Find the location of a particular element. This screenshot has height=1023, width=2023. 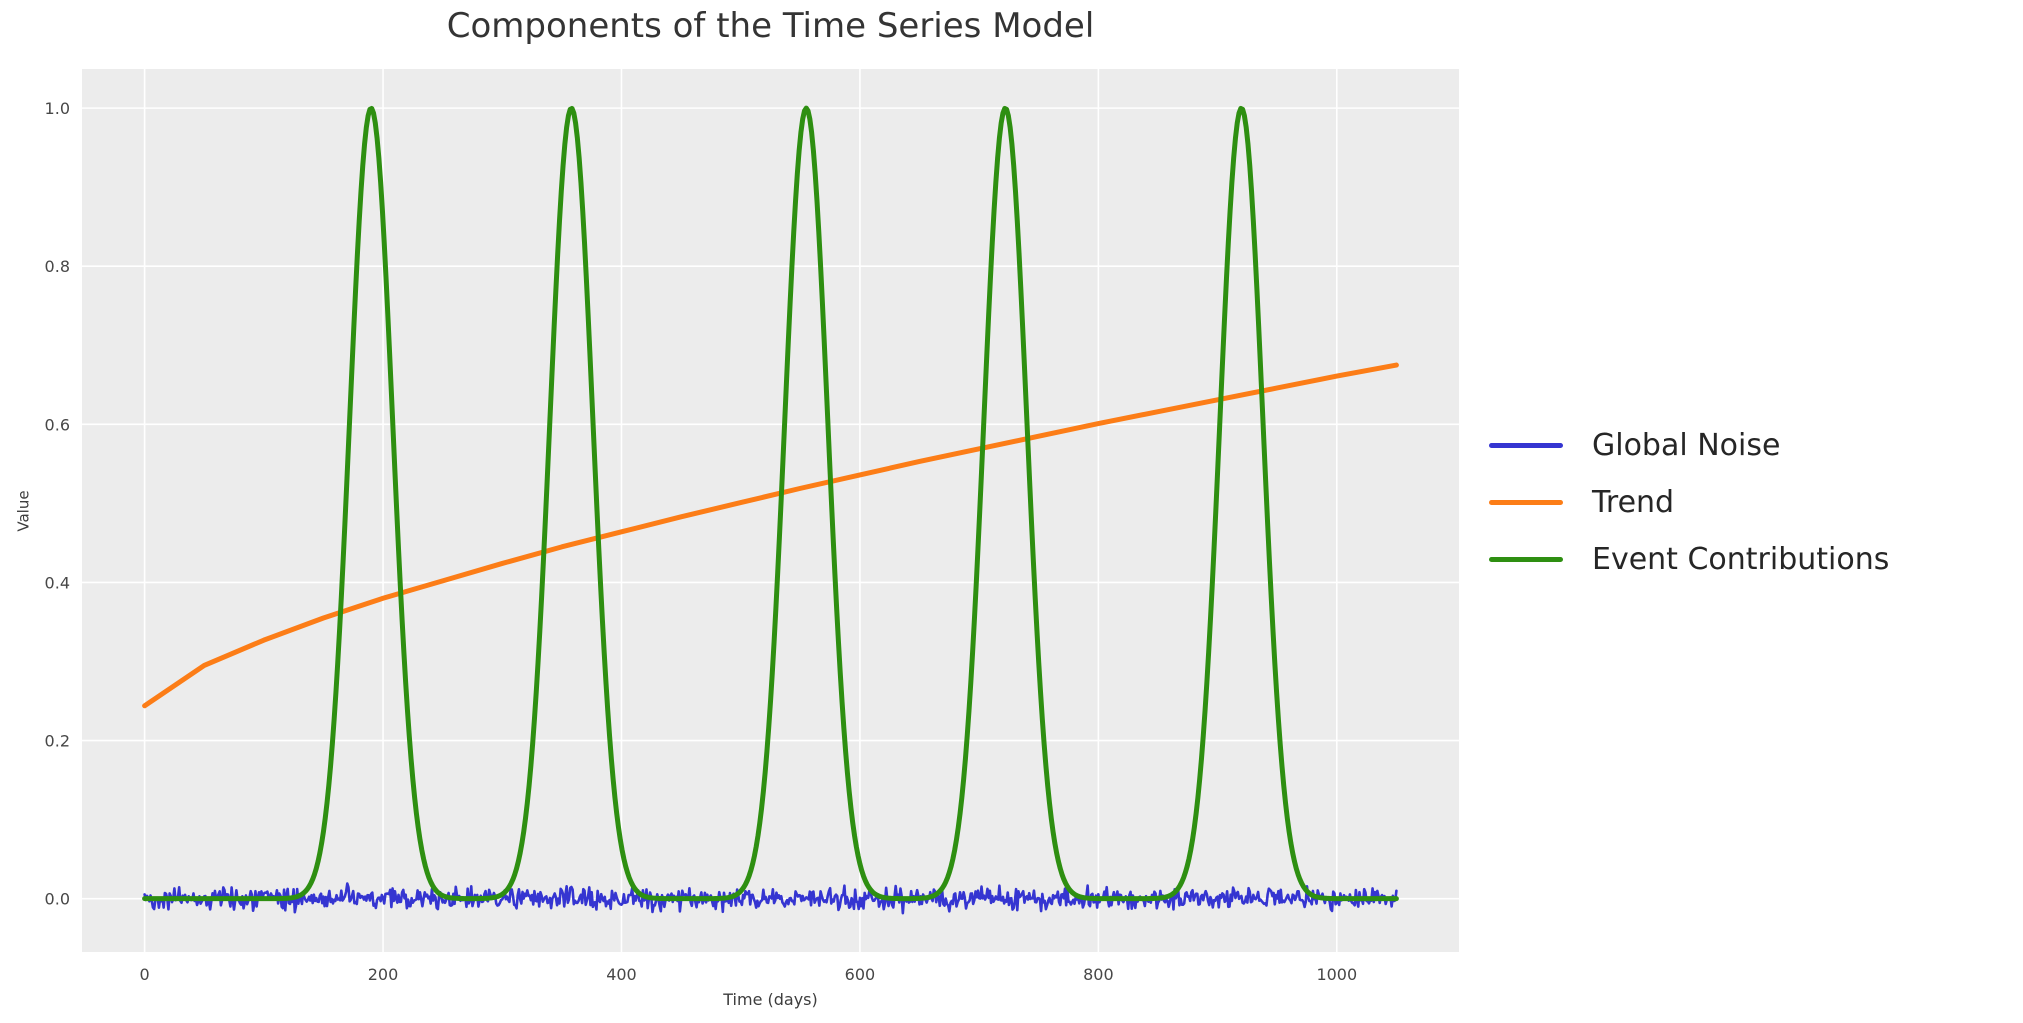

legend-item-trend: Trend is located at coordinates (1689, 502).